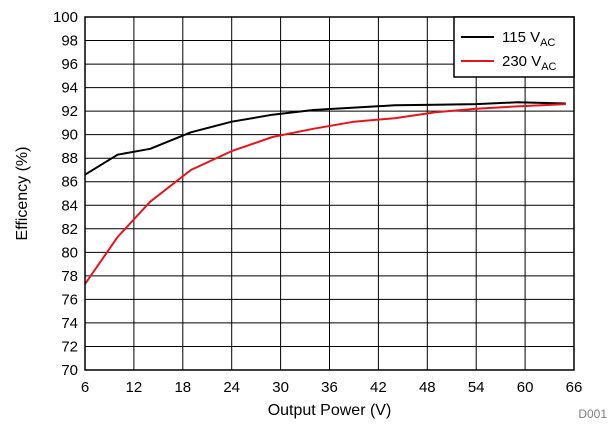 This screenshot has height=428, width=609. What do you see at coordinates (325, 138) in the screenshot?
I see `series-line-115-vac` at bounding box center [325, 138].